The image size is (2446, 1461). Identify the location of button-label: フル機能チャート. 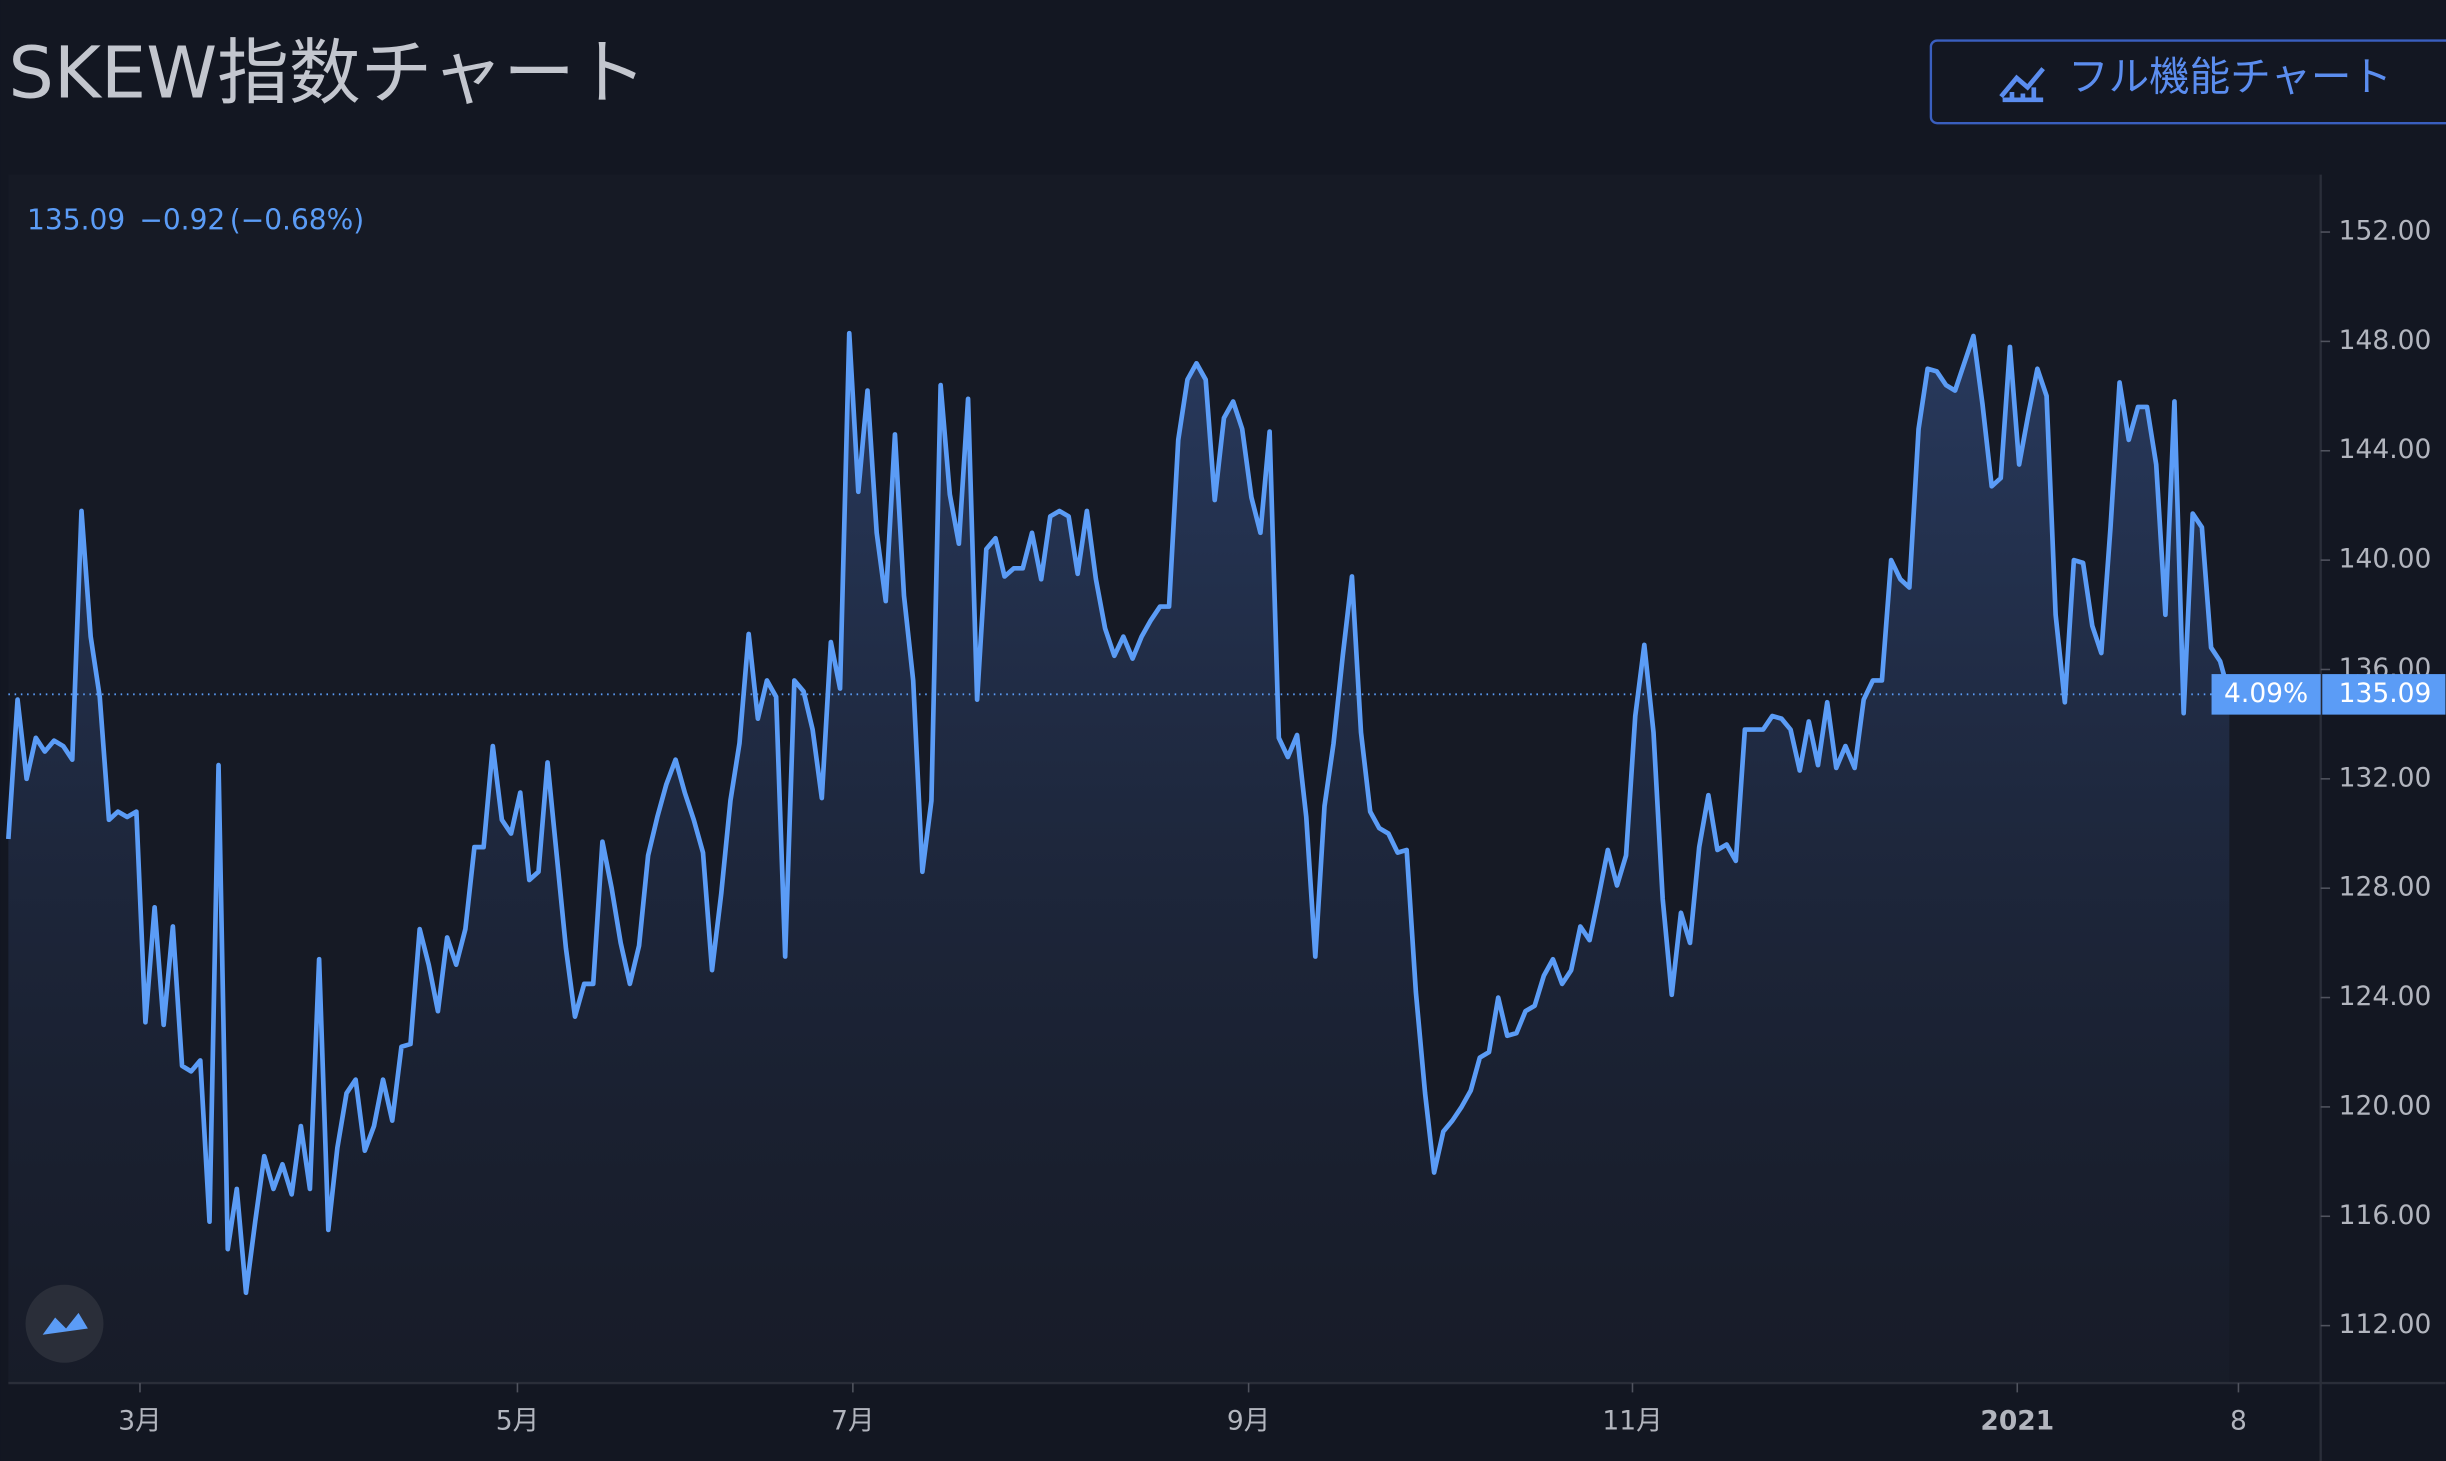
(2230, 77).